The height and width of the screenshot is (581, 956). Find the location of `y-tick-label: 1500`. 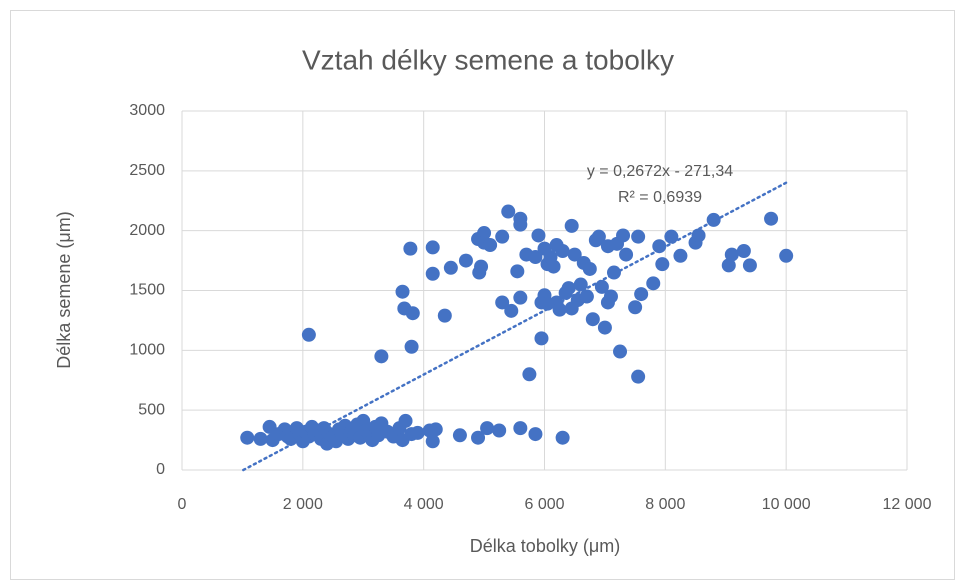

y-tick-label: 1500 is located at coordinates (147, 290).